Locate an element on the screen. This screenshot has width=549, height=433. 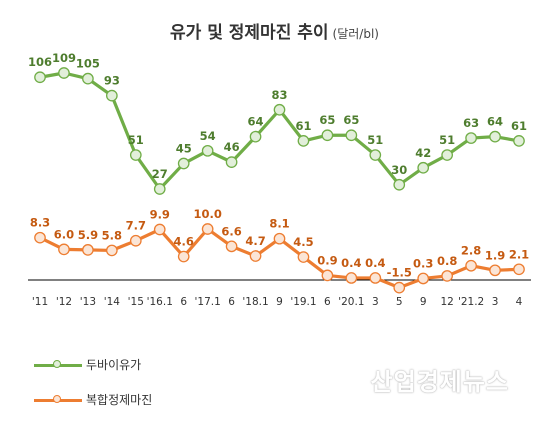
oil-data-label: 27 is located at coordinates (160, 174).